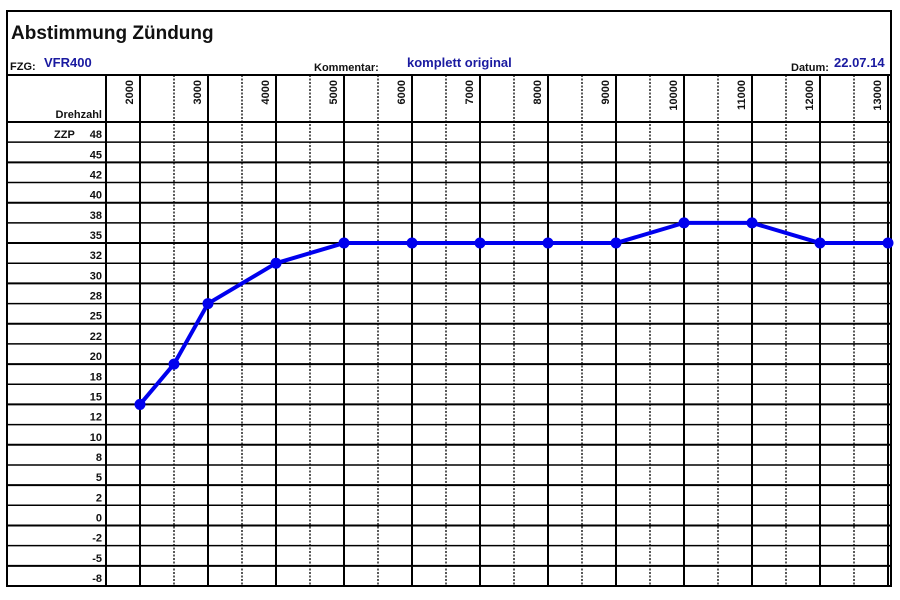  I want to click on y-tick-label: 45, so click(96, 155).